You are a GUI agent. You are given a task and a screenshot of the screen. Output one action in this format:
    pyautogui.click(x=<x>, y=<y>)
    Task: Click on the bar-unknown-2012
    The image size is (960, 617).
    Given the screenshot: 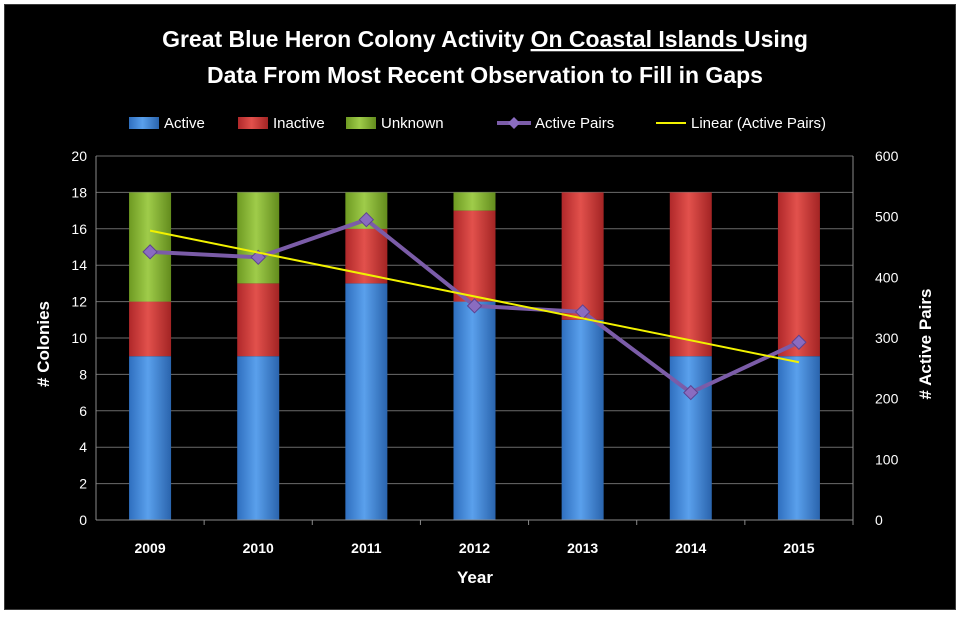 What is the action you would take?
    pyautogui.click(x=474, y=201)
    